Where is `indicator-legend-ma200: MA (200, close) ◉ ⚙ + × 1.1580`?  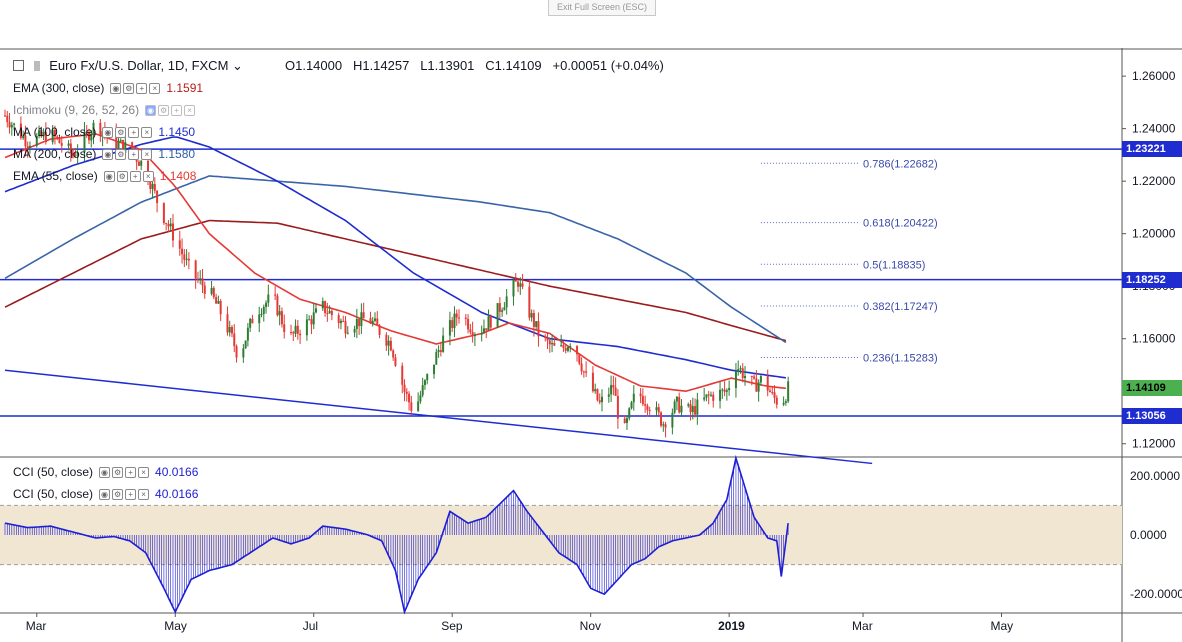
indicator-legend-ma200: MA (200, close) ◉ ⚙ + × 1.1580 is located at coordinates (104, 154).